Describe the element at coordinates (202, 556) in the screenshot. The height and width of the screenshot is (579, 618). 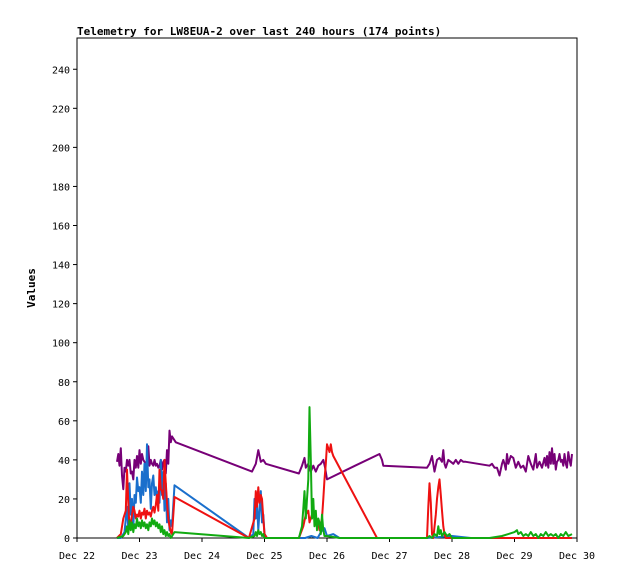
I see `x-tick-label: Dec 24` at that location.